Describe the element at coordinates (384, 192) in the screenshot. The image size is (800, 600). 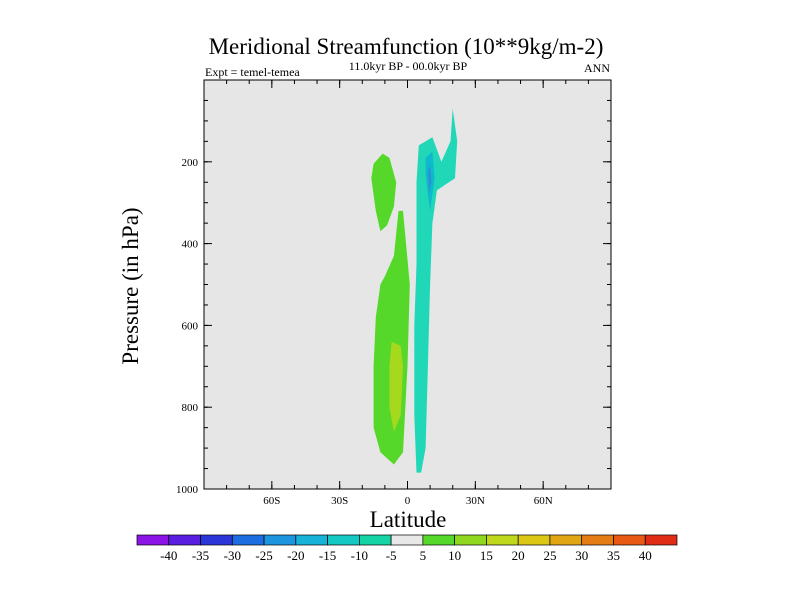
I see `contour-region-sh-positive-cell-upper` at that location.